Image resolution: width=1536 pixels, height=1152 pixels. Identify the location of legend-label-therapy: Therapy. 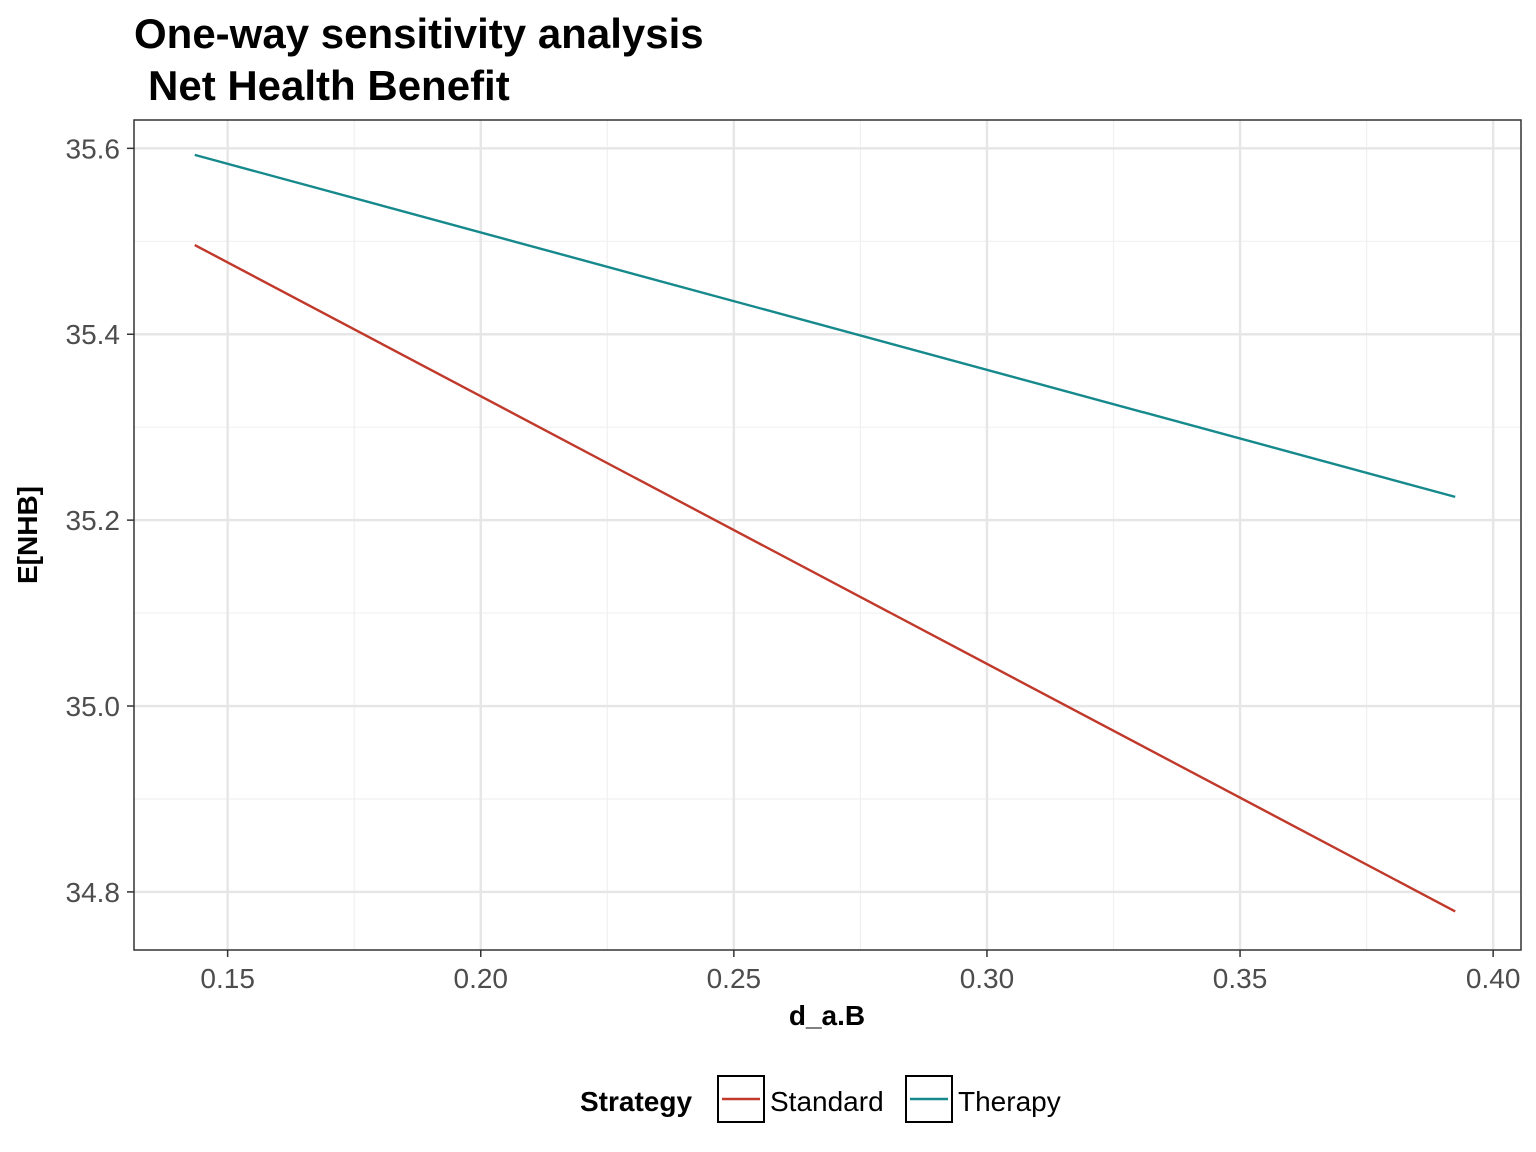
(1009, 1101).